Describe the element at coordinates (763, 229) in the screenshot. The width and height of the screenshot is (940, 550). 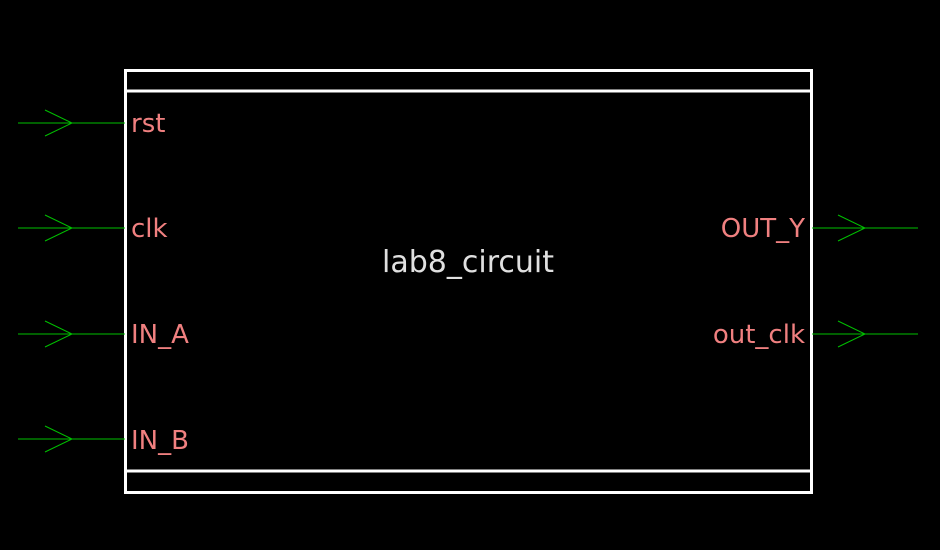
I see `output-port-label: OUT_Y` at that location.